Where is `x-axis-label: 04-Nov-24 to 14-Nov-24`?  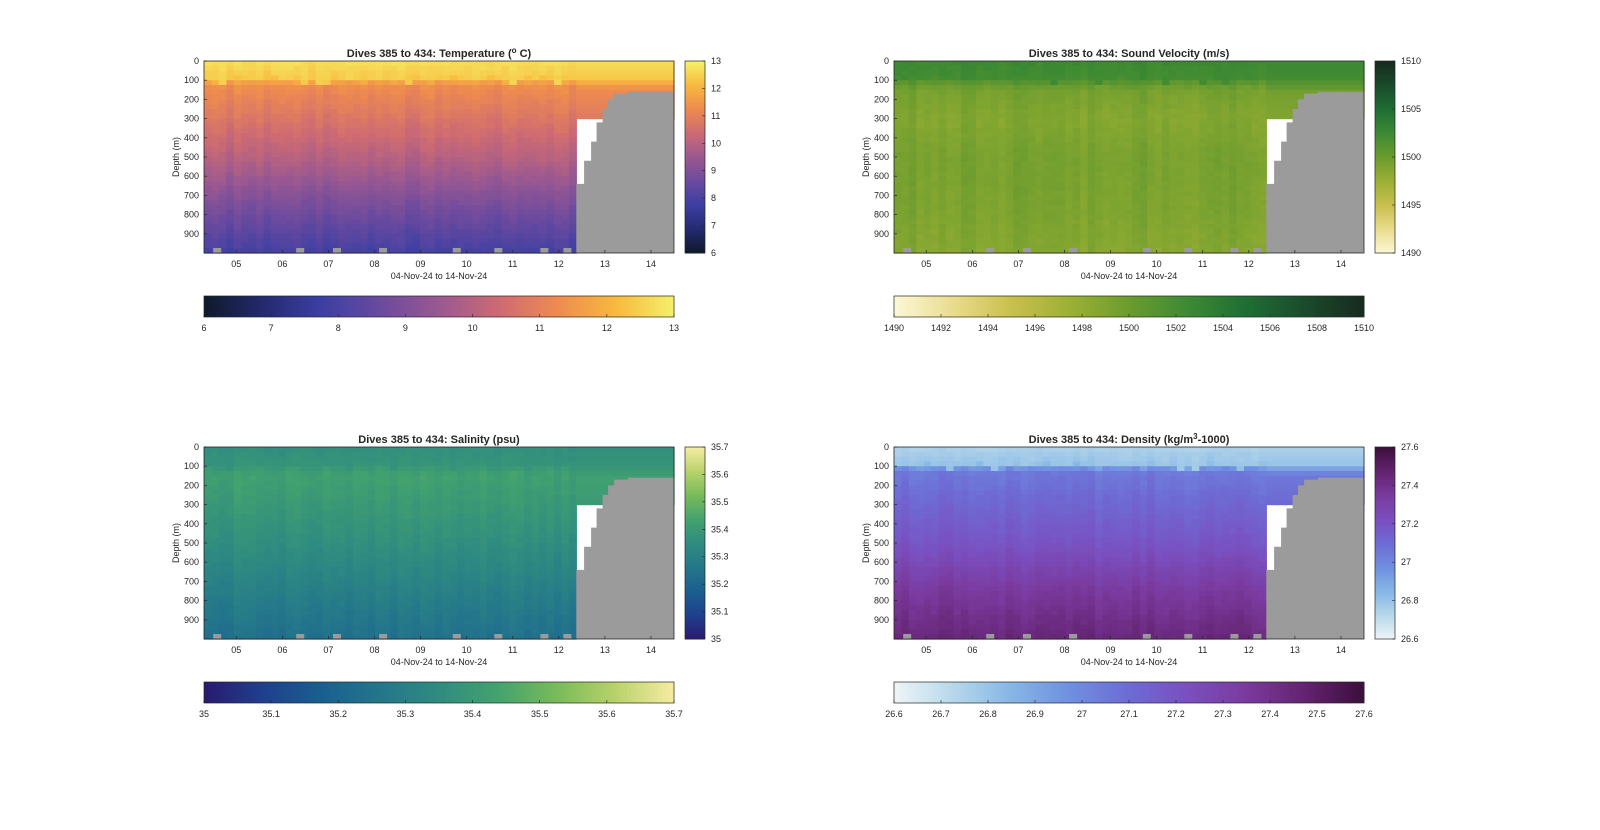 x-axis-label: 04-Nov-24 to 14-Nov-24 is located at coordinates (439, 276).